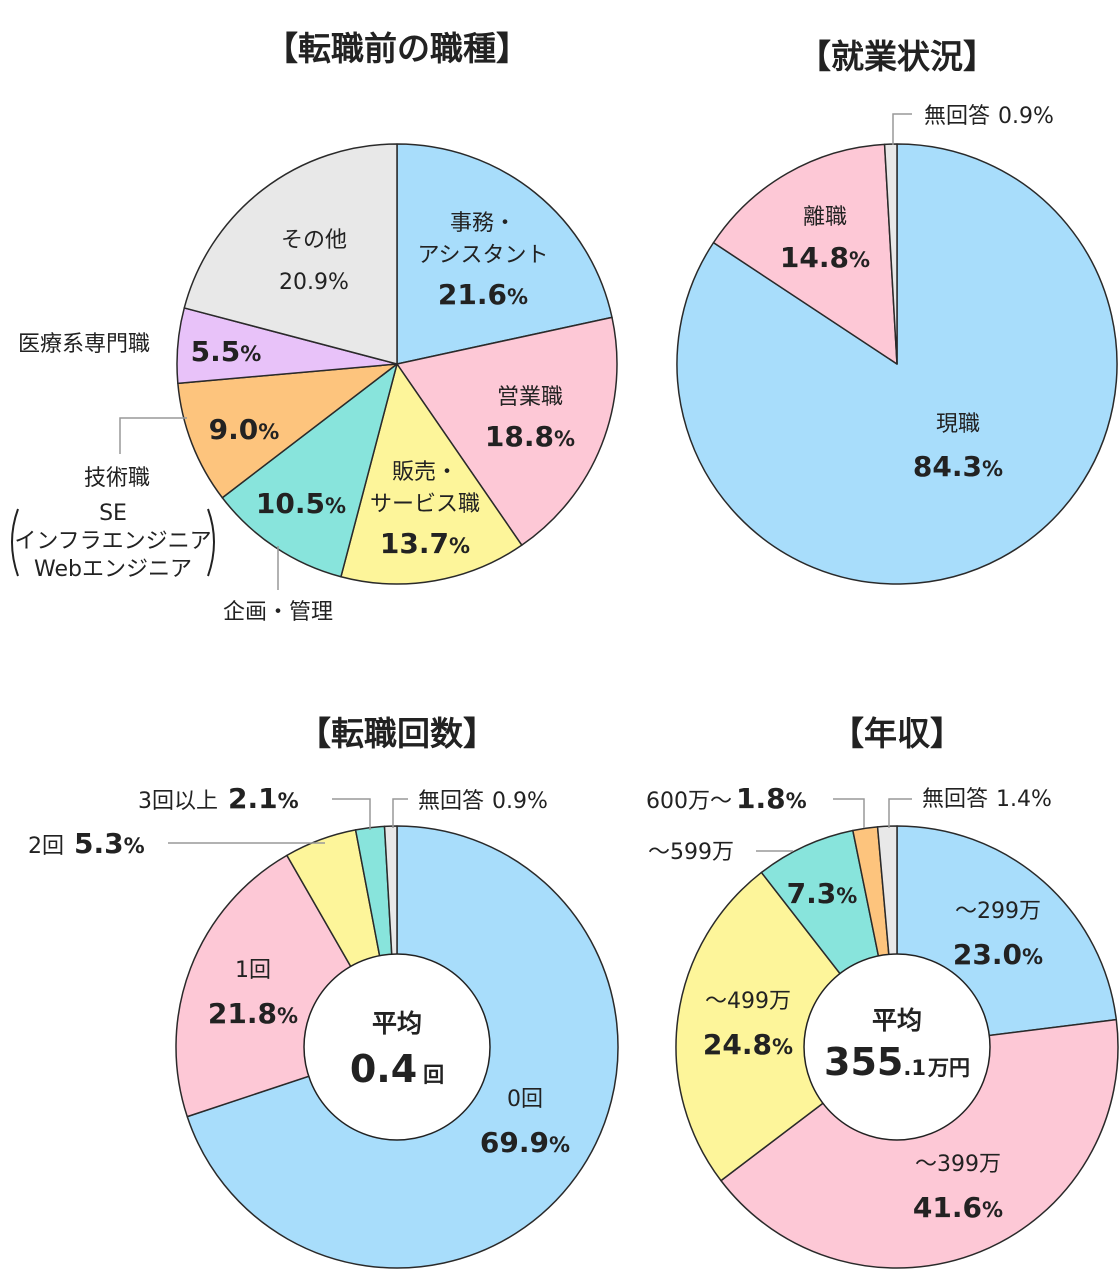 The image size is (1120, 1288). What do you see at coordinates (244, 429) in the screenshot?
I see `slice-value-gijutsu: 9.0%` at bounding box center [244, 429].